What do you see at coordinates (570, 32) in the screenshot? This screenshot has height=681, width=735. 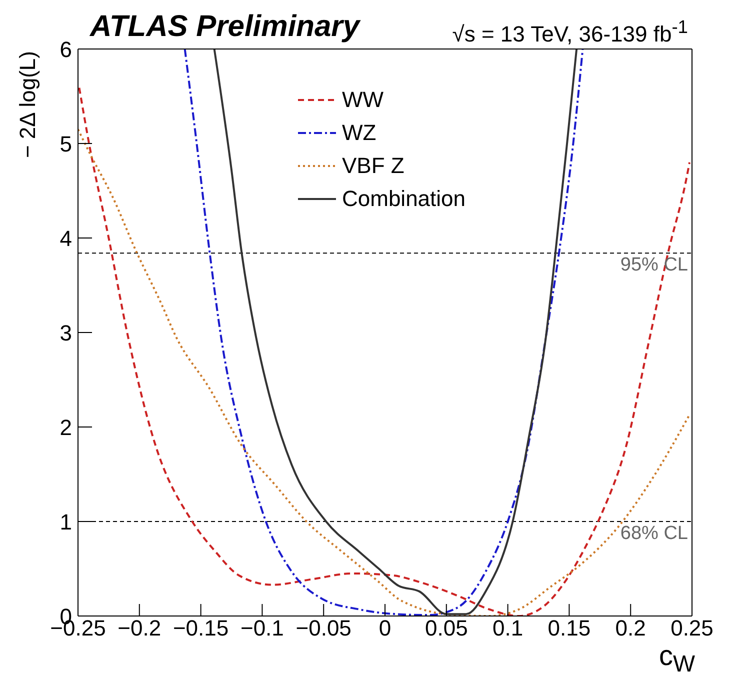 I see `chart-subtitle: √s = 13 TeV, 36-139 fb$^{-1}$` at bounding box center [570, 32].